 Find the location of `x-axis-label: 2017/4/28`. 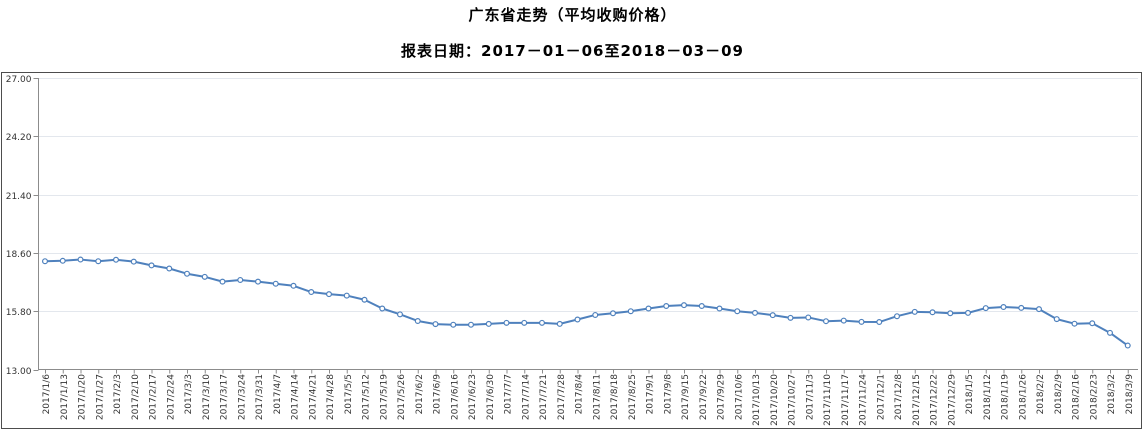

x-axis-label: 2017/4/28 is located at coordinates (331, 397).